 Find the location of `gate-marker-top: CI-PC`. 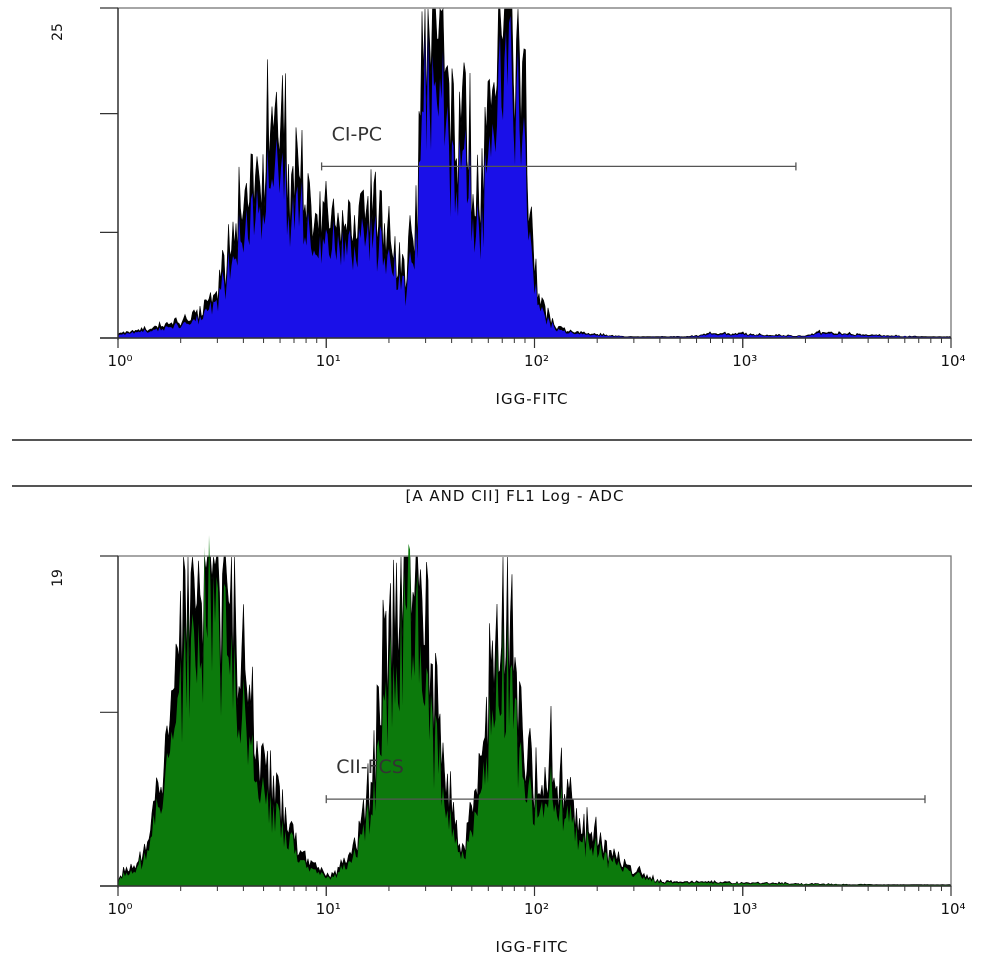

gate-marker-top: CI-PC is located at coordinates (558, 147).